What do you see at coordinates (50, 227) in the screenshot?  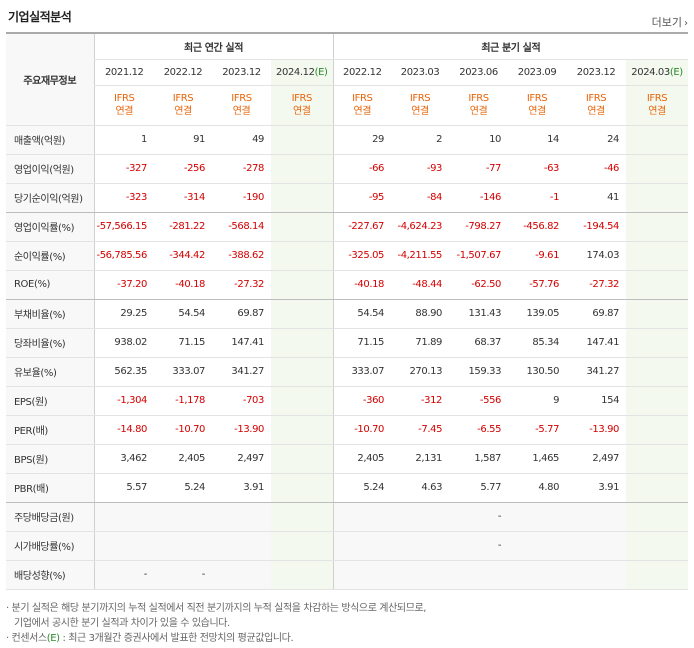 I see `row-label: 영업이익률(%)` at bounding box center [50, 227].